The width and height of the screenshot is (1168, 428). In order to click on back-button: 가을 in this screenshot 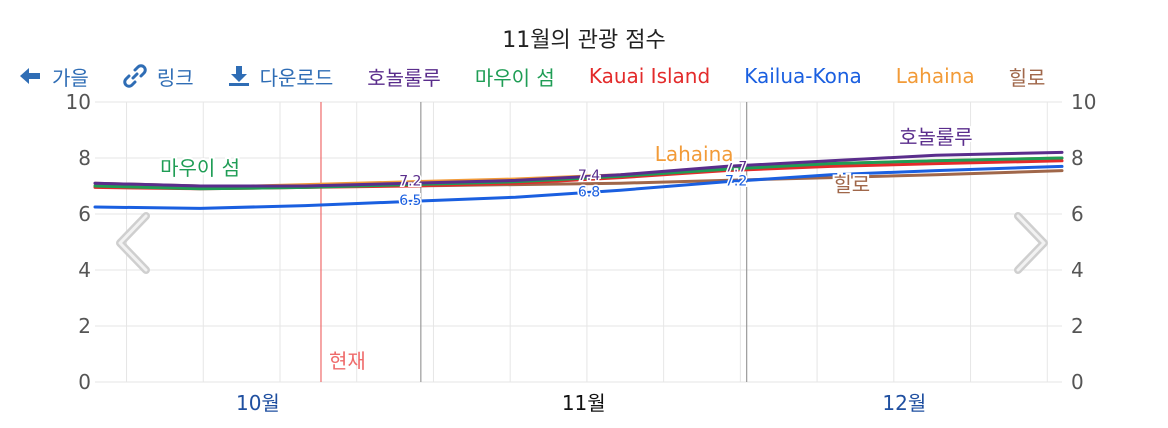, I will do `click(53, 76)`.